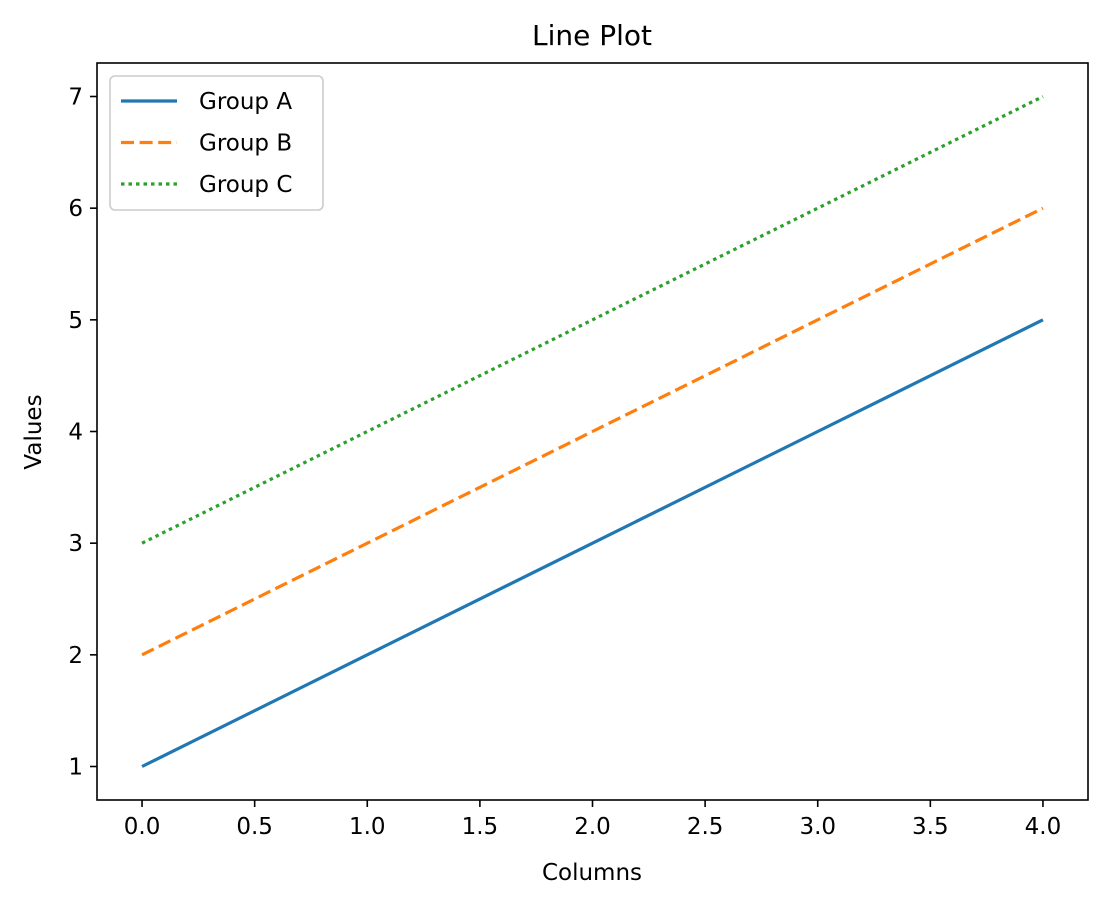 The image size is (1108, 912). I want to click on x-tick-label: 1.0, so click(367, 827).